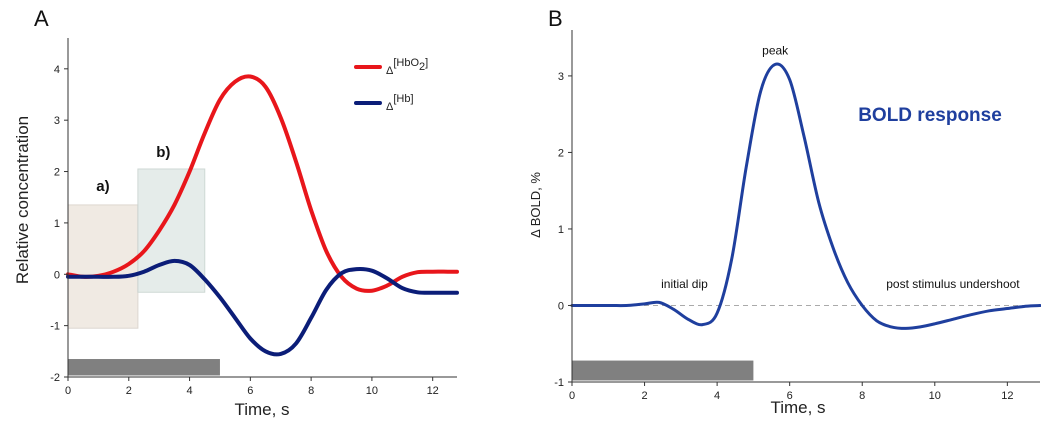 The image size is (1041, 427). Describe the element at coordinates (391, 85) in the screenshot. I see `legend-a: Δ[HbO2]Δ[Hb]` at that location.